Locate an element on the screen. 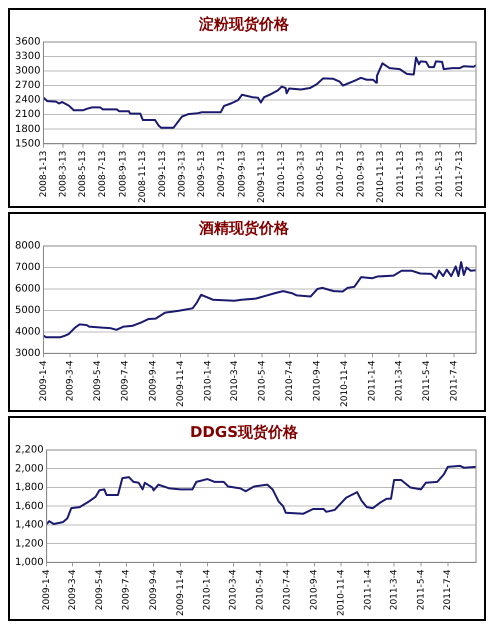 This screenshot has width=494, height=627. x-tick-label: 2009-9-13 is located at coordinates (242, 174).